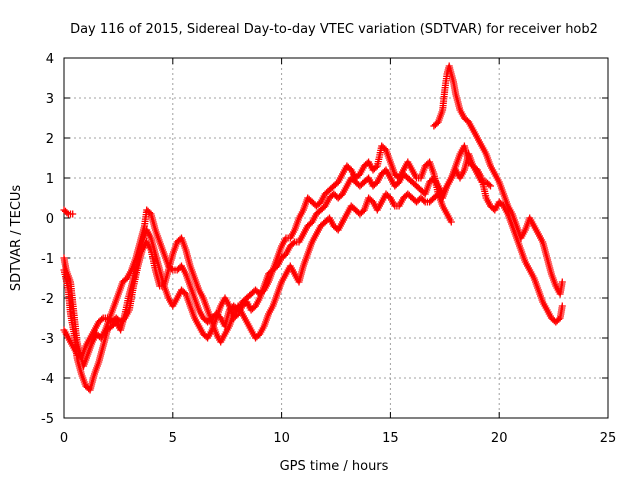 The width and height of the screenshot is (640, 480). What do you see at coordinates (50, 59) in the screenshot?
I see `y-tick-label: 4` at bounding box center [50, 59].